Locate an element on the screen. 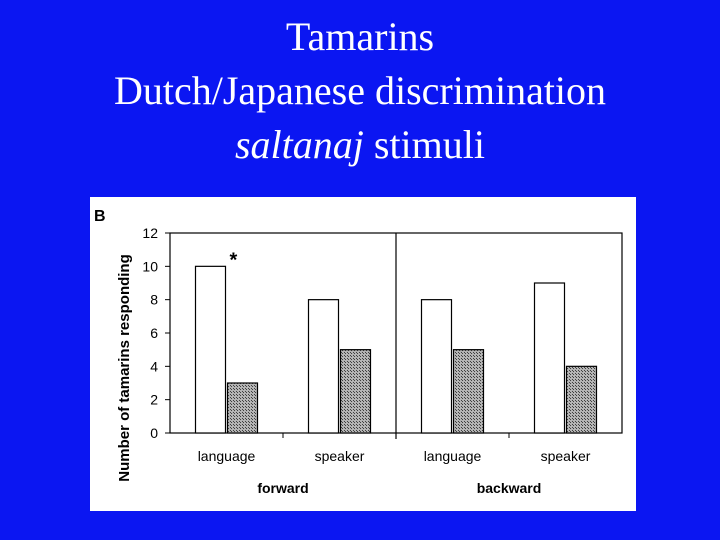 The image size is (720, 540). title-italic-word: saltanaj is located at coordinates (299, 144).